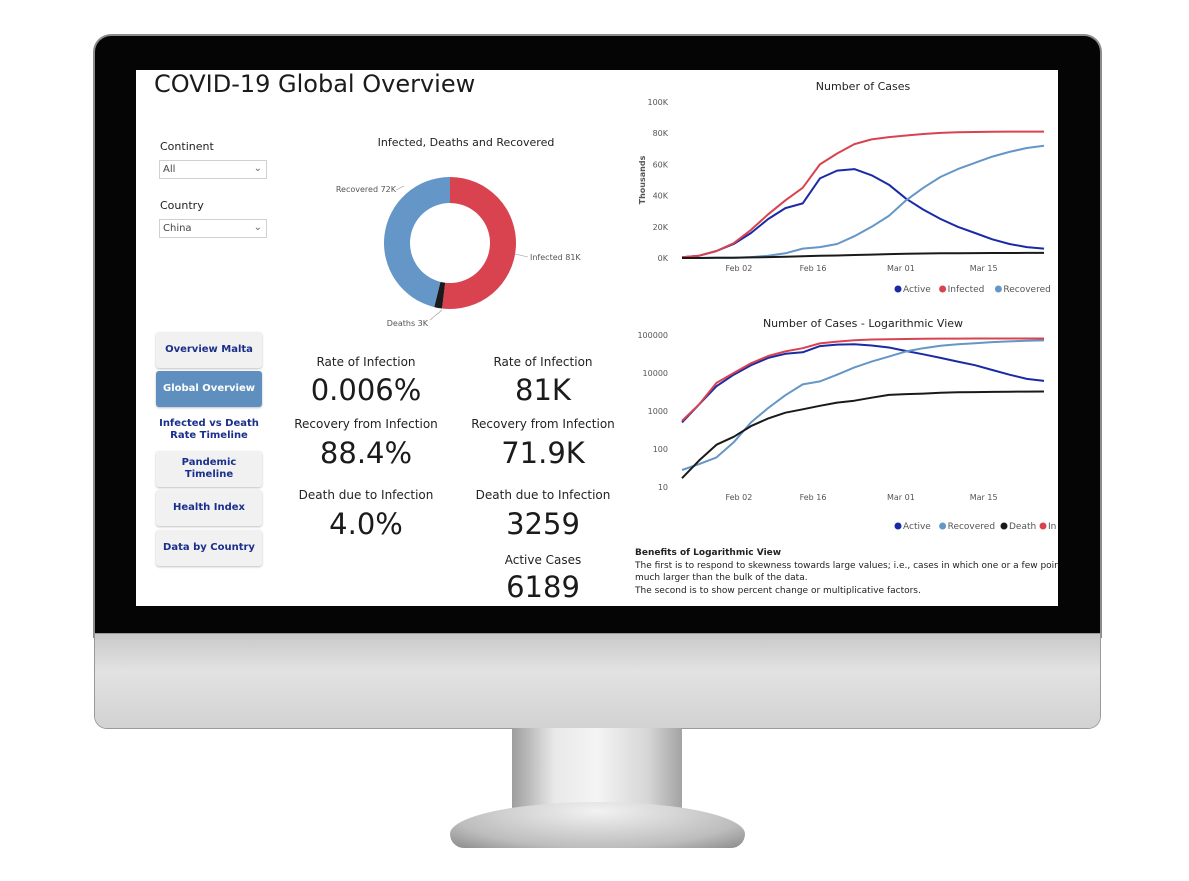  Describe the element at coordinates (658, 411) in the screenshot. I see `y-tick-label: 1000` at that location.